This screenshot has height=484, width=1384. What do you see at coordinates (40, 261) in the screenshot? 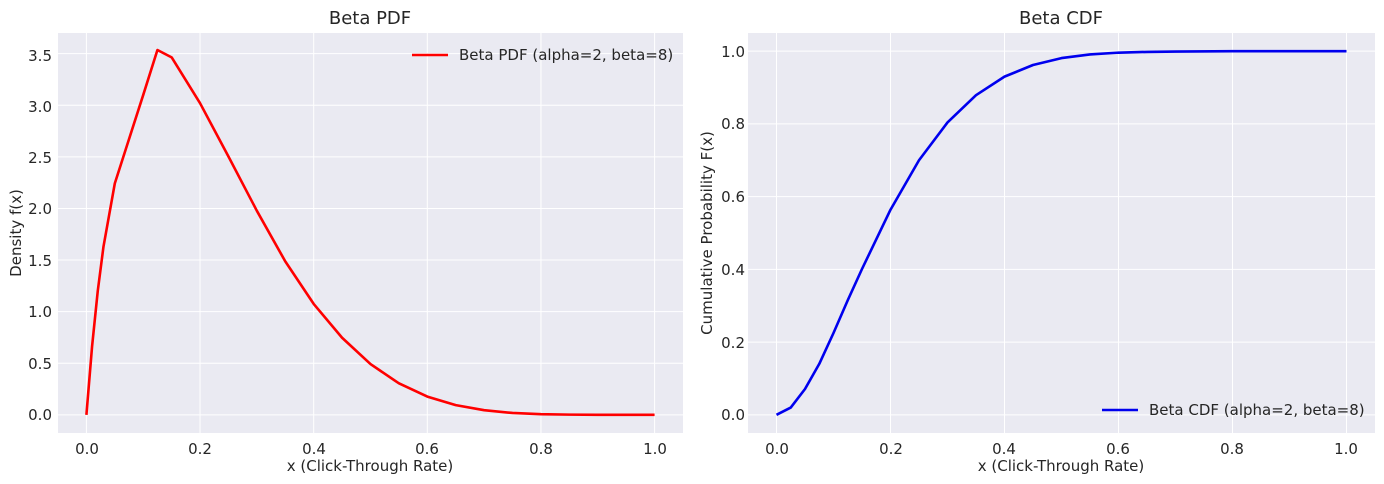
I see `pdf-y-tick-label: 1.5` at bounding box center [40, 261].